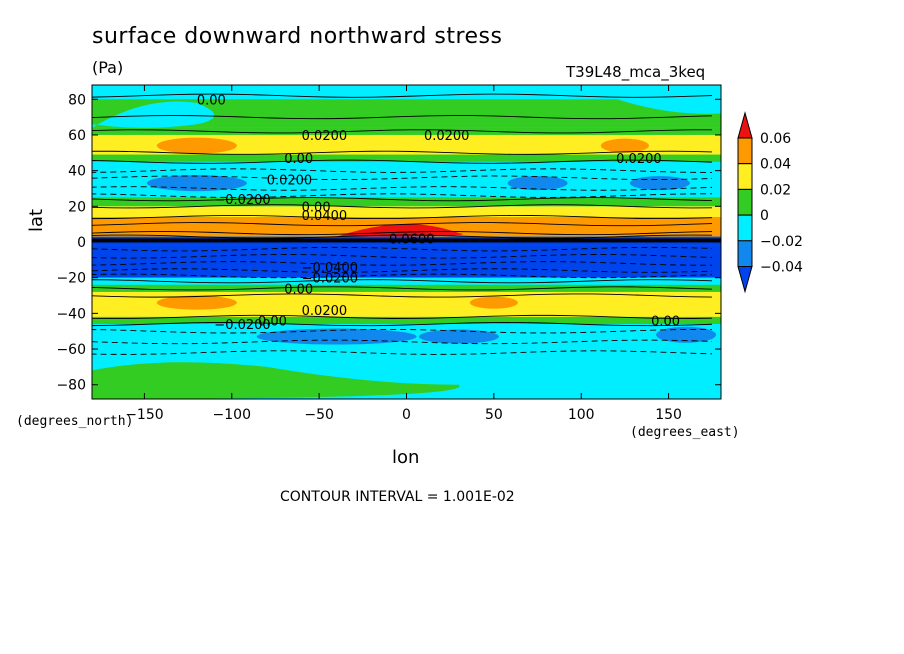 This screenshot has height=654, width=904. I want to click on patch-orange-north-east, so click(624, 145).